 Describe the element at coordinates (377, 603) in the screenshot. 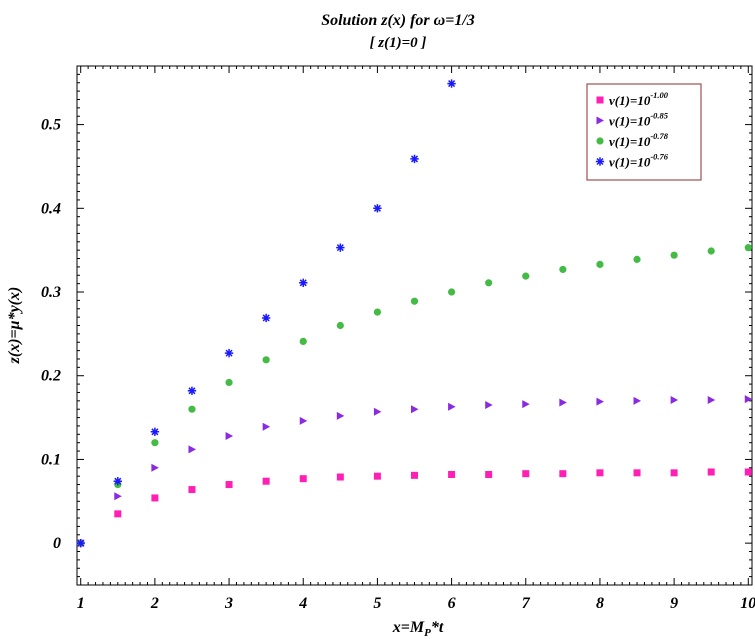

I see `x-tick-label: 5` at that location.